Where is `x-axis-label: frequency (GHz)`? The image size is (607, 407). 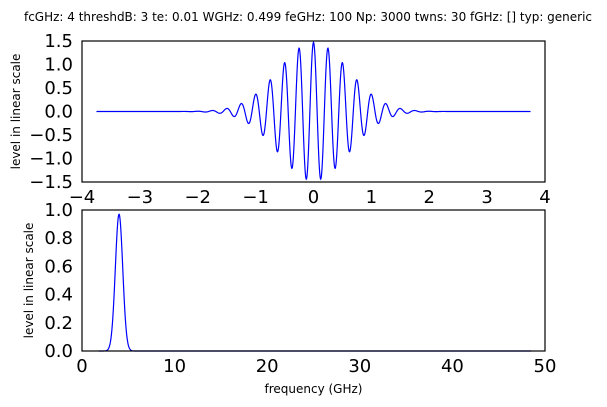 x-axis-label: frequency (GHz) is located at coordinates (314, 389).